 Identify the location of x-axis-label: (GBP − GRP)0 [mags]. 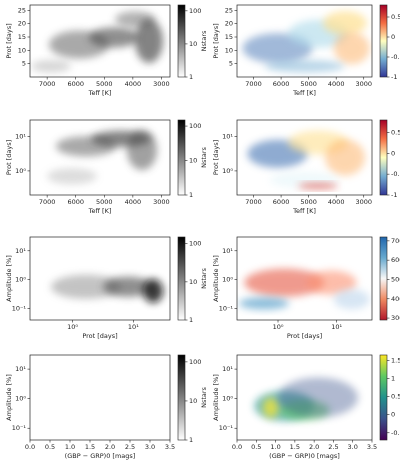
(100, 456).